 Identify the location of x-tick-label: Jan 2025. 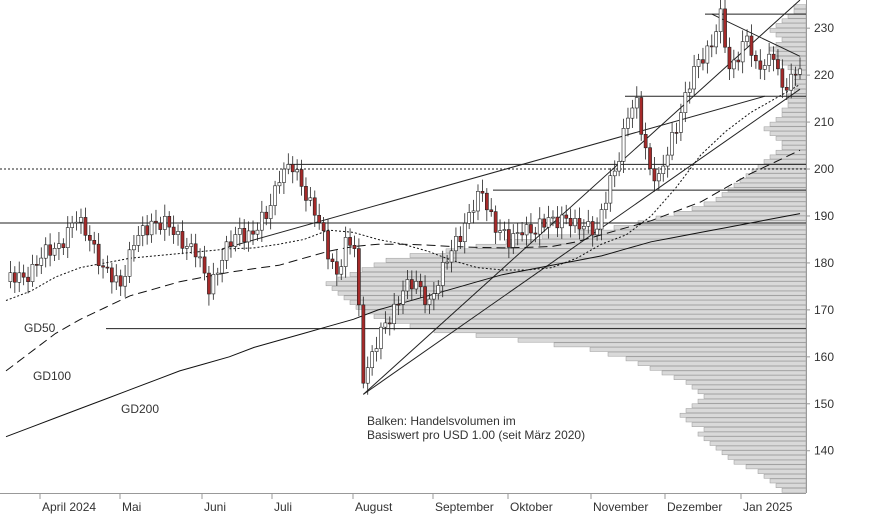
(768, 507).